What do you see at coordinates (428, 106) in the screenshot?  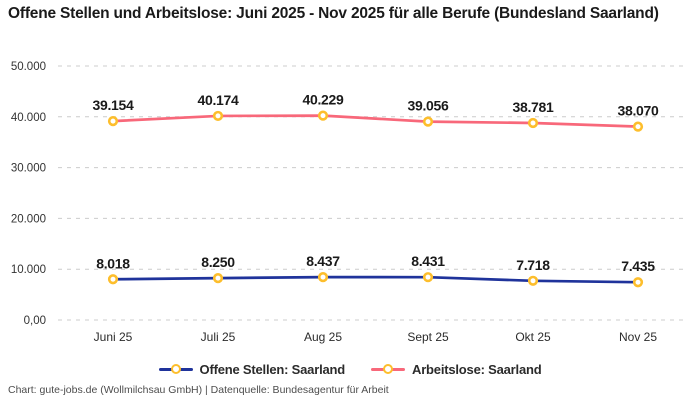 I see `data-point-label: 39.056` at bounding box center [428, 106].